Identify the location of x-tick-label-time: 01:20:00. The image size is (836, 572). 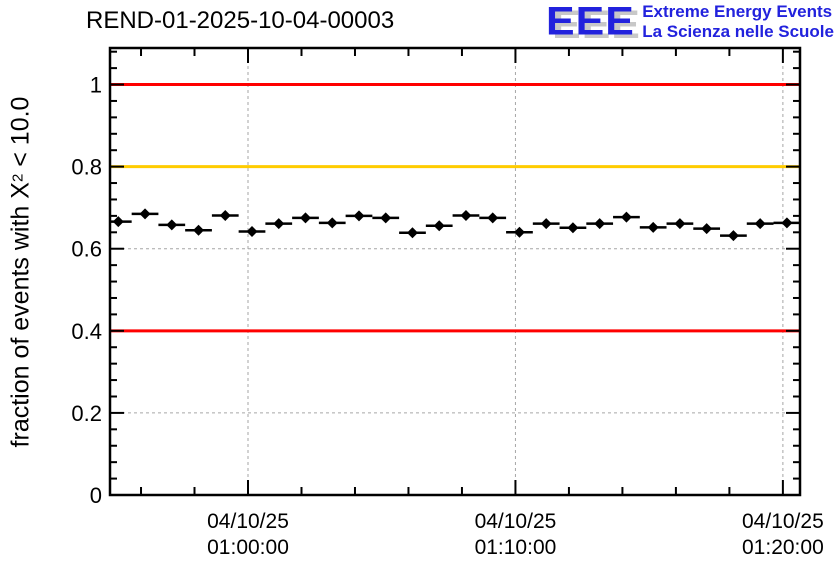
(783, 547).